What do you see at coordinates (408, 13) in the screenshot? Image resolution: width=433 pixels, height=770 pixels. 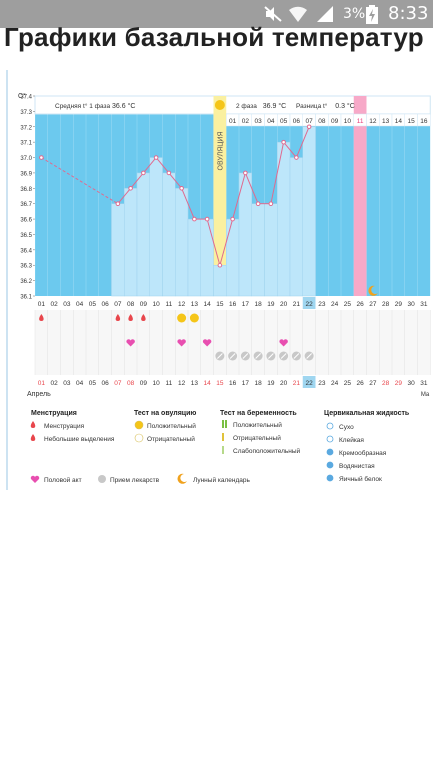 I see `status-time: 8:33` at bounding box center [408, 13].